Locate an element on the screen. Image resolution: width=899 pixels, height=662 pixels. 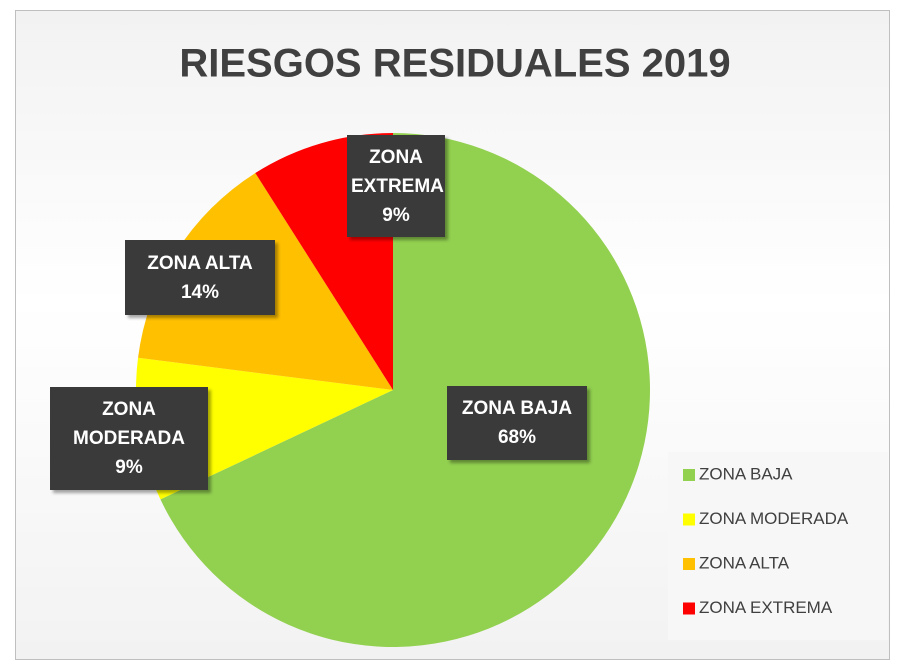
data-label: ZONA MODERADA 9% is located at coordinates (129, 438).